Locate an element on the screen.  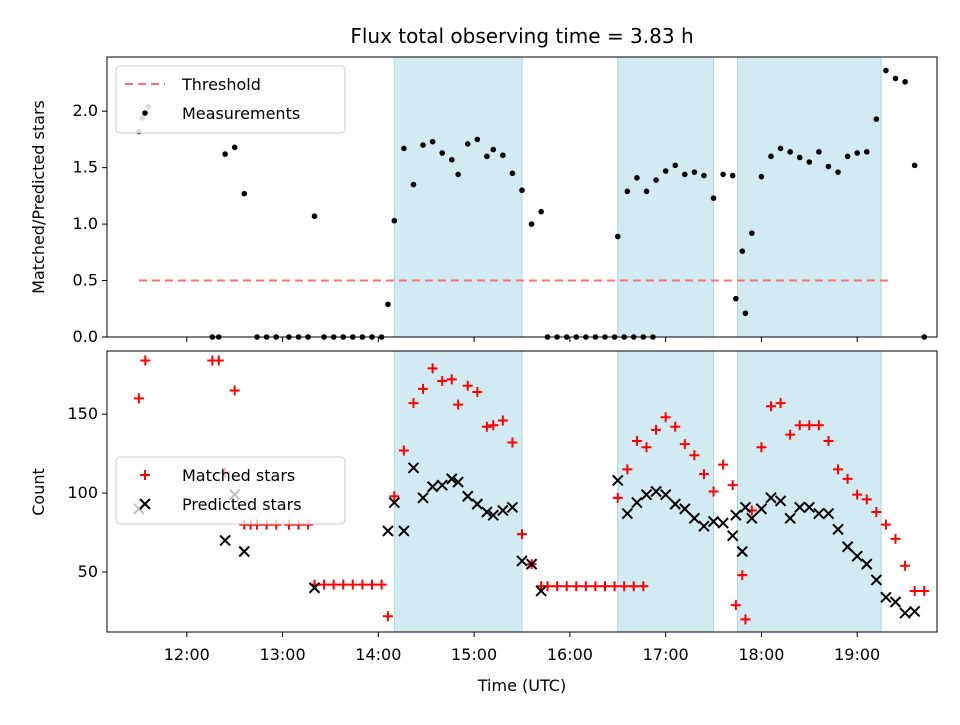
legend-matched-label: Matched stars is located at coordinates (238, 475).